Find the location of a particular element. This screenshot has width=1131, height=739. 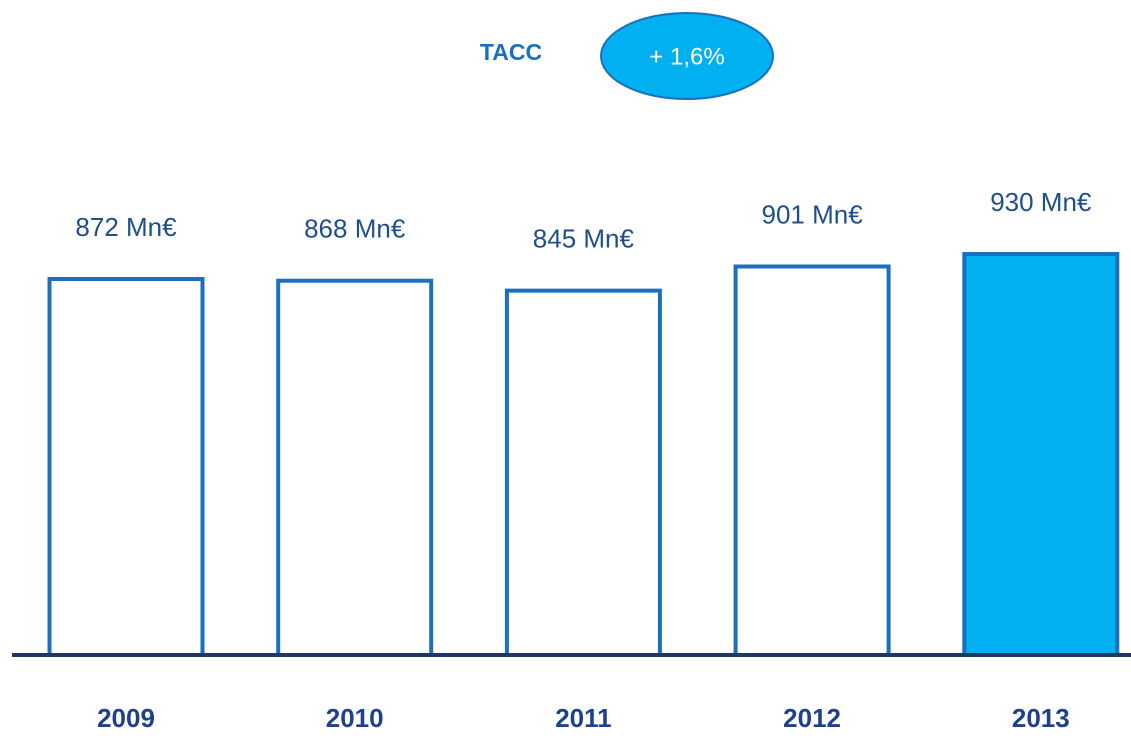

x-tick-label: 2010 is located at coordinates (355, 718).